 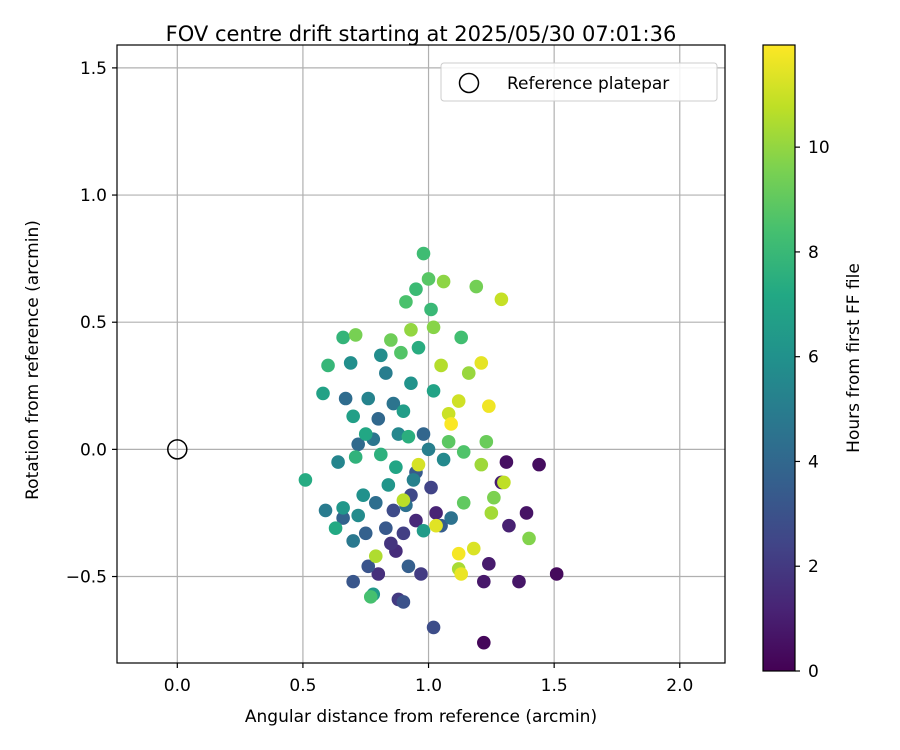 I want to click on colorbar-ticks, so click(x=797, y=409).